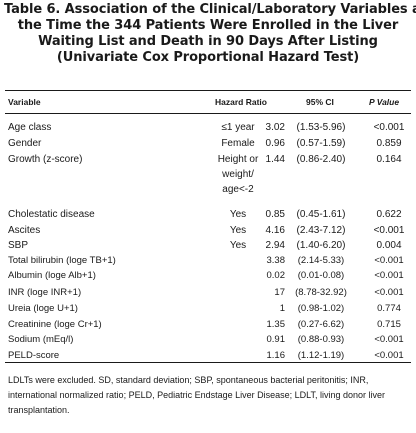 Image resolution: width=416 pixels, height=433 pixels. What do you see at coordinates (62, 260) in the screenshot?
I see `cell-variable: Total bilirubin (loge TB+1)` at bounding box center [62, 260].